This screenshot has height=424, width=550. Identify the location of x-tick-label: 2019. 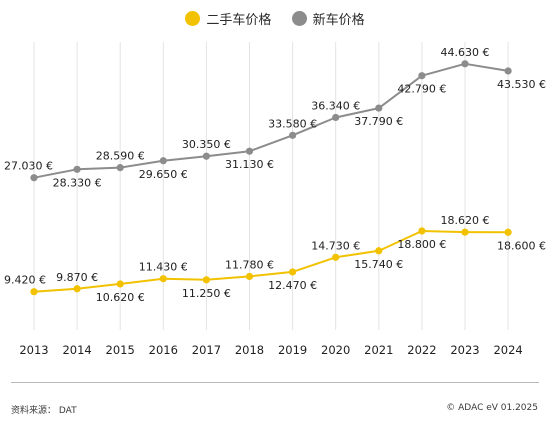
(292, 350).